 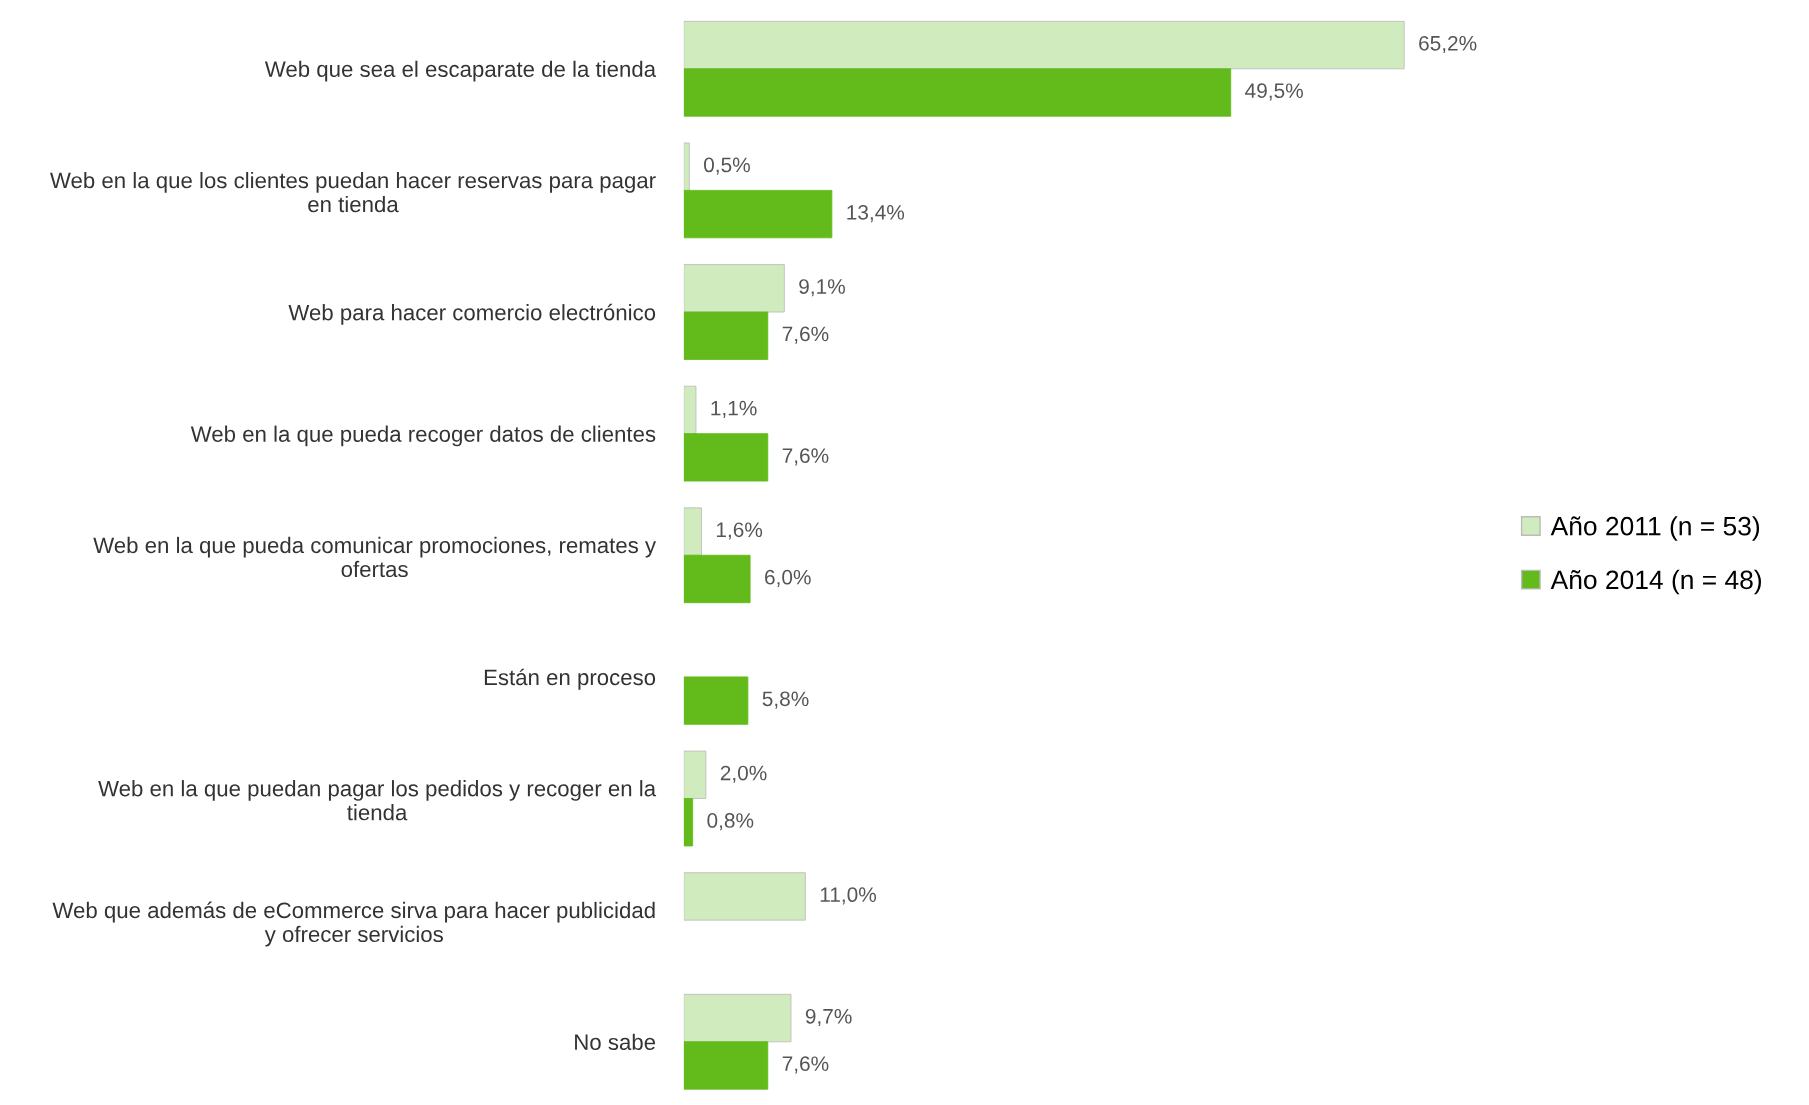 I want to click on y-tick-label: Web en la que los clientes puedan hacer reservas para pagar en tienda, so click(x=353, y=192).